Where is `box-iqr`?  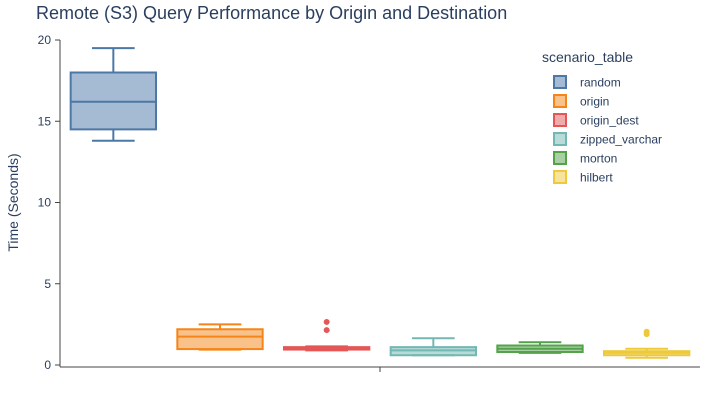
box-iqr is located at coordinates (220, 339).